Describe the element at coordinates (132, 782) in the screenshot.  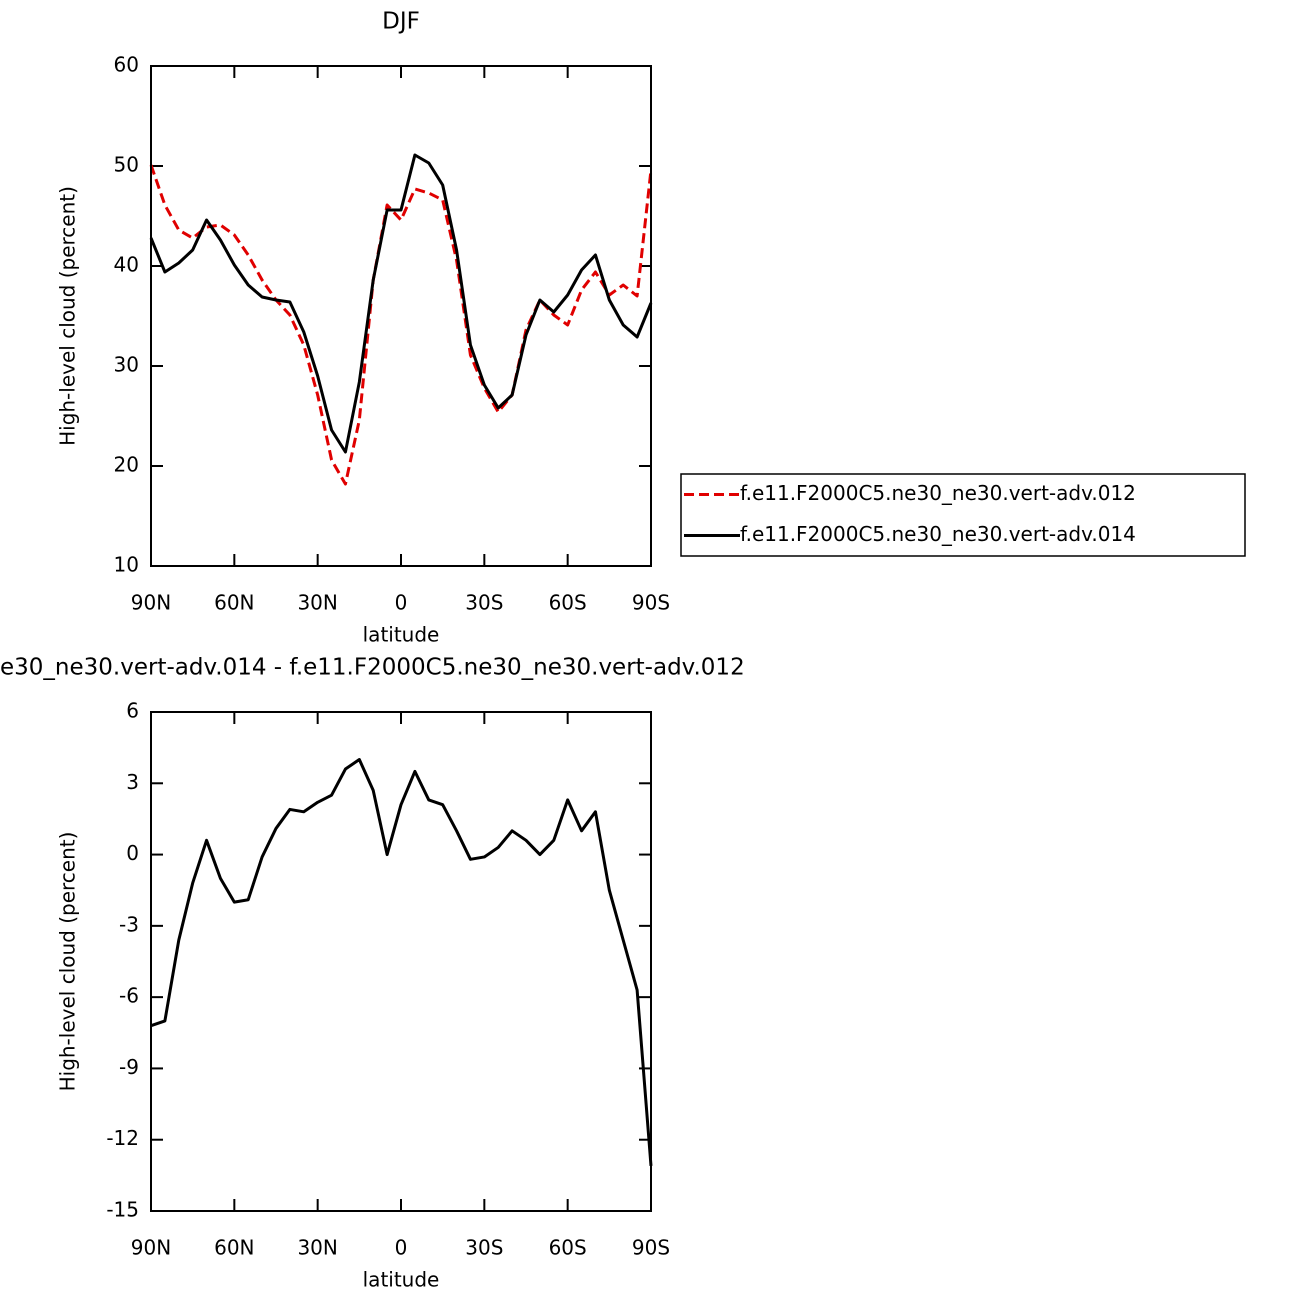
I see `y-tick-label: 3` at that location.